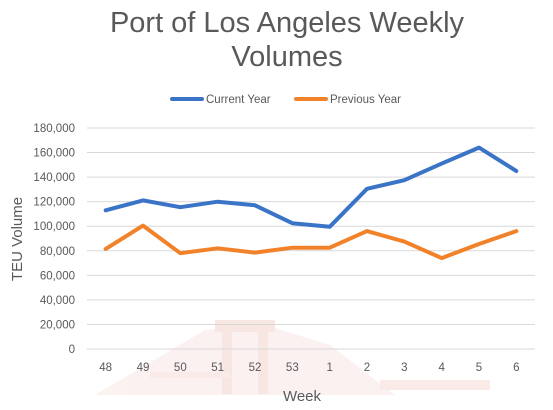 This screenshot has width=553, height=410. Describe the element at coordinates (143, 368) in the screenshot. I see `x-tick-label: 49` at that location.